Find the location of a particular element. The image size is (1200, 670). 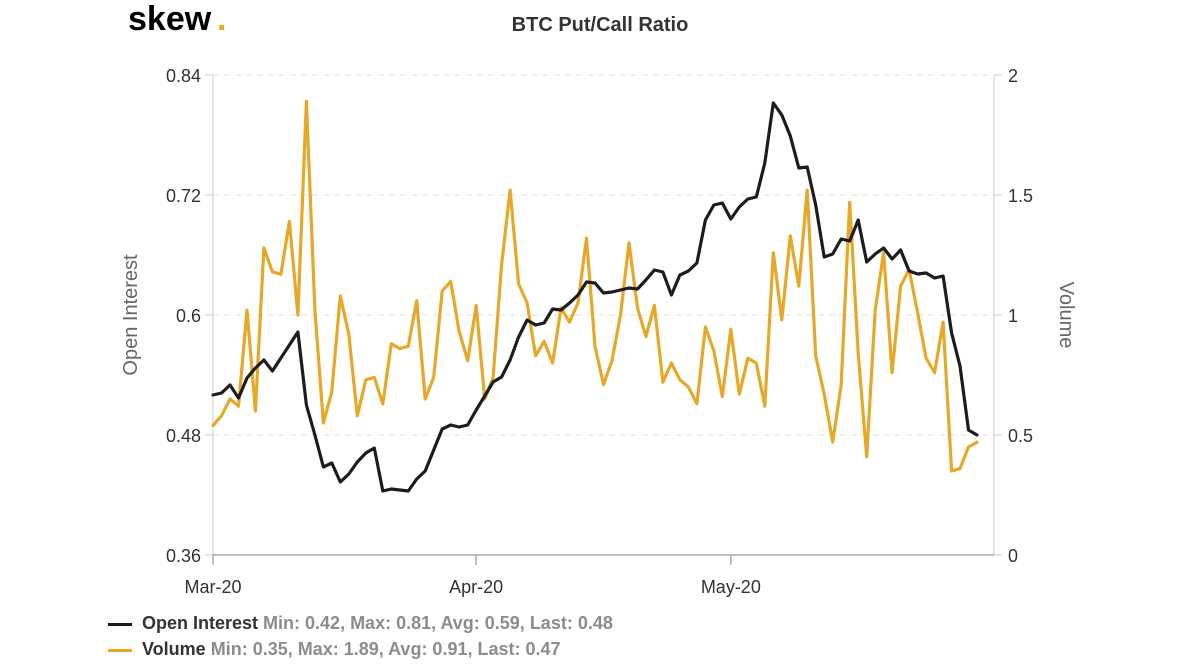

logo-text: skew is located at coordinates (170, 19).